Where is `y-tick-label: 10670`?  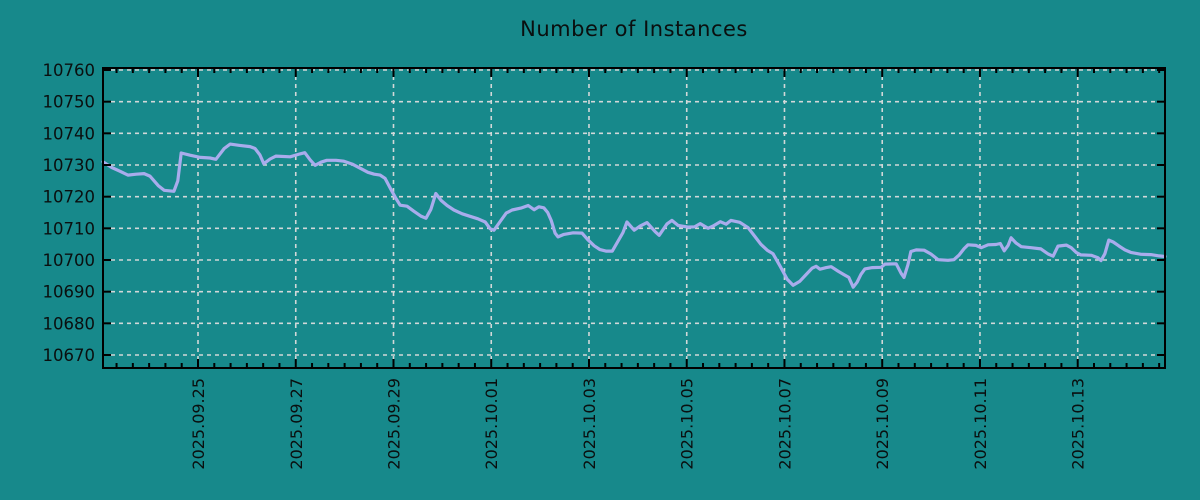
y-tick-label: 10670 is located at coordinates (69, 355).